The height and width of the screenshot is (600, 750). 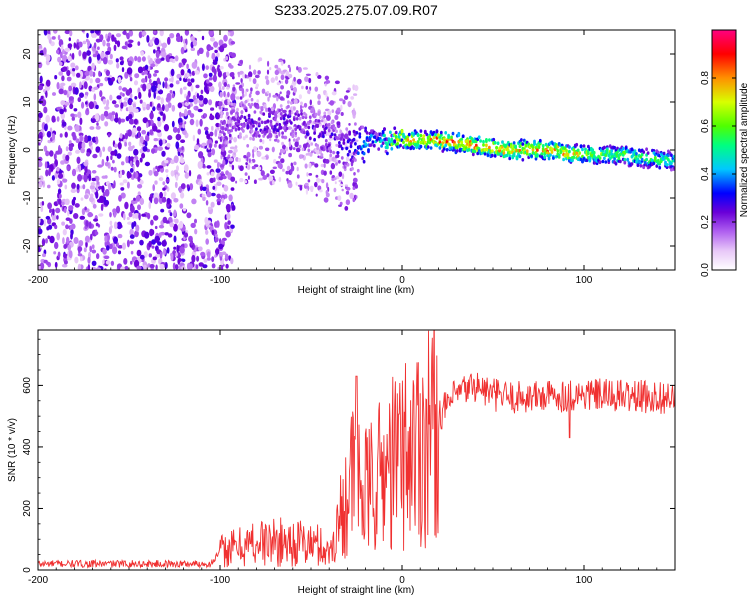 What do you see at coordinates (38, 580) in the screenshot?
I see `x-tick-label: -200` at bounding box center [38, 580].